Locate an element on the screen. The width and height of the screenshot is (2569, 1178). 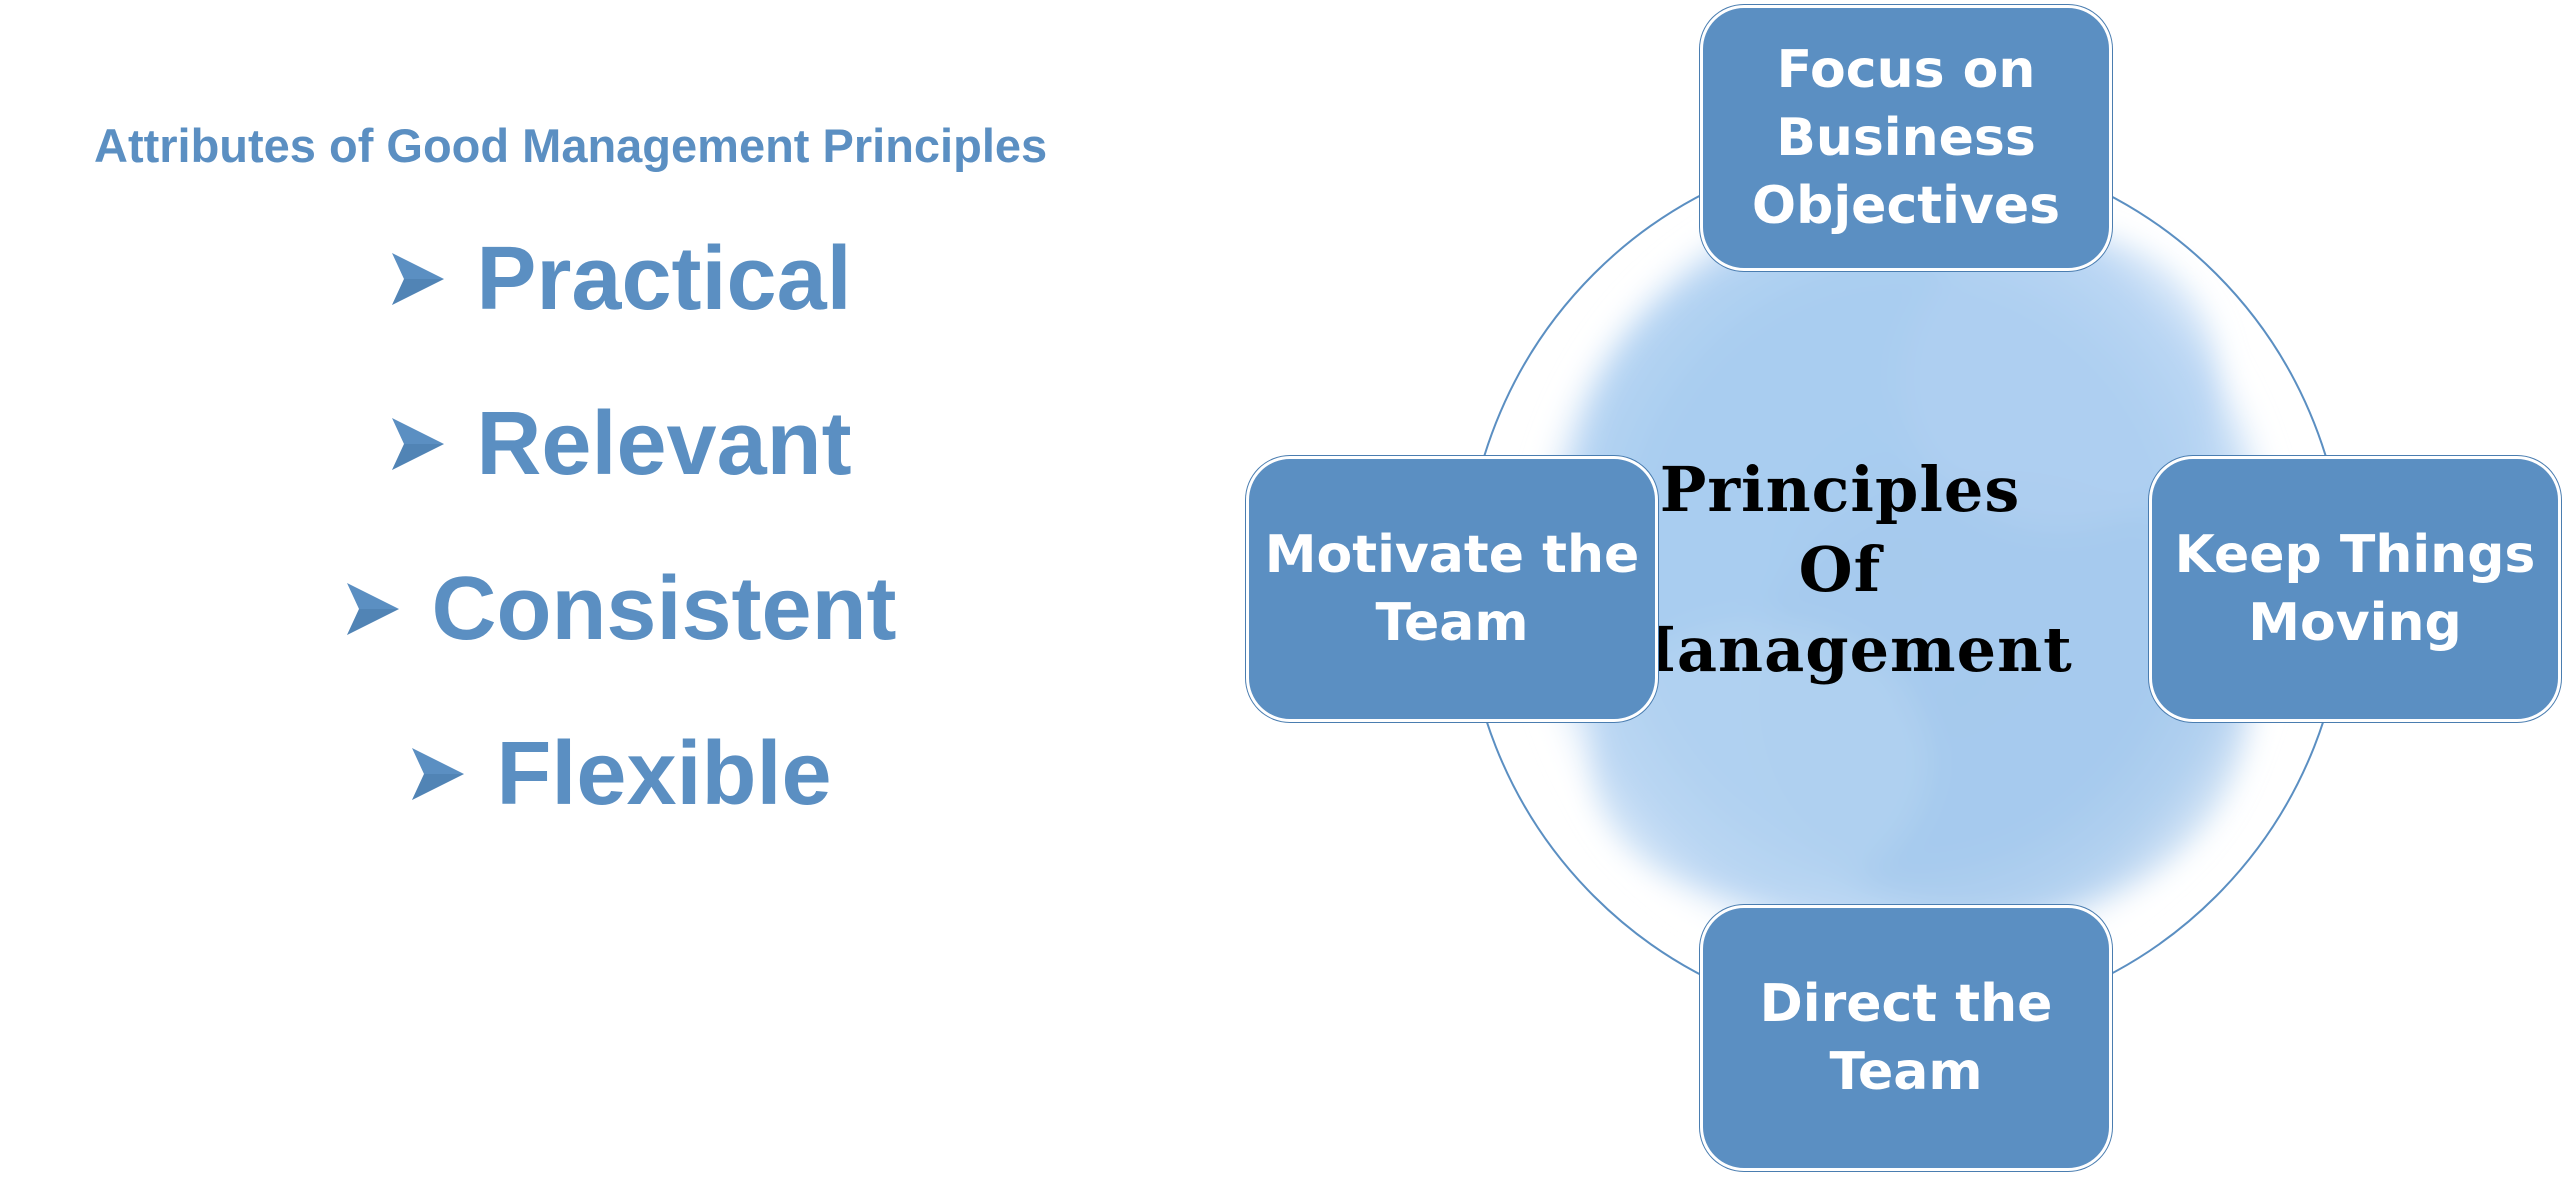
attribute-label: Flexible is located at coordinates (664, 774).